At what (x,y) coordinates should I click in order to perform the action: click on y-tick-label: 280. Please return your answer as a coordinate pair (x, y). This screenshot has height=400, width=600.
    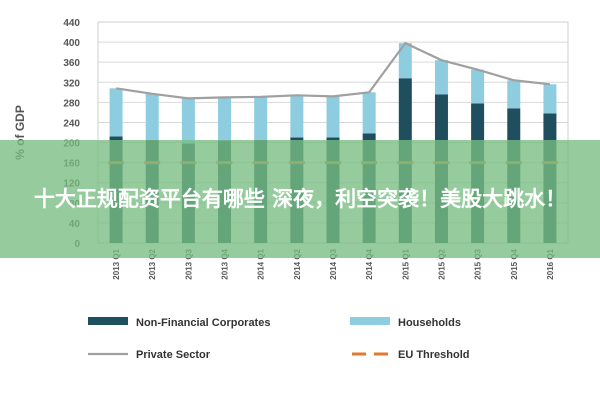
    Looking at the image, I should click on (71, 103).